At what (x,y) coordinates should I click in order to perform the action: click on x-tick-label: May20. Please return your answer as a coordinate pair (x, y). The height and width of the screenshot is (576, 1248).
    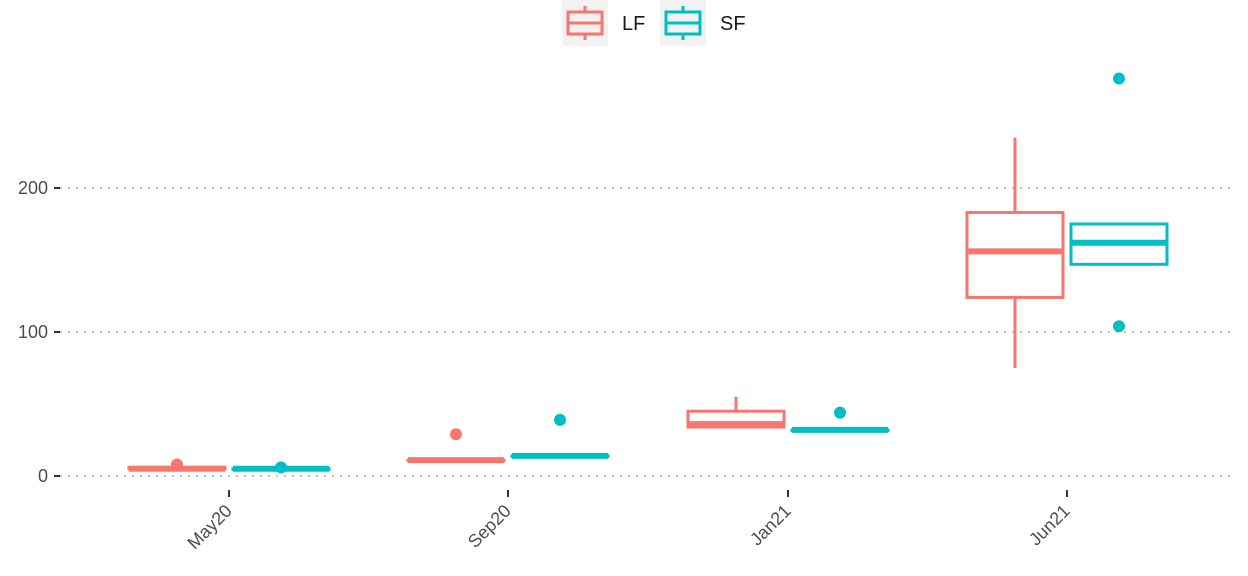
    Looking at the image, I should click on (209, 527).